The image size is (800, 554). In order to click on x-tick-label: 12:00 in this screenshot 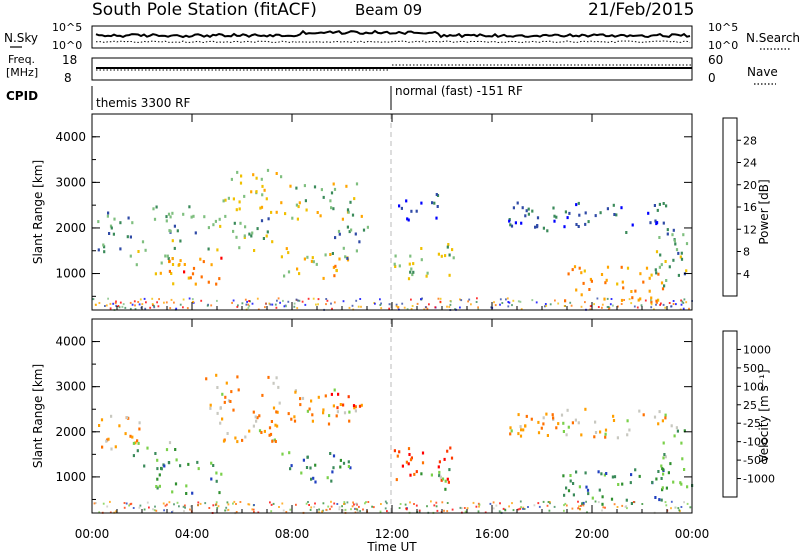, I will do `click(392, 534)`.